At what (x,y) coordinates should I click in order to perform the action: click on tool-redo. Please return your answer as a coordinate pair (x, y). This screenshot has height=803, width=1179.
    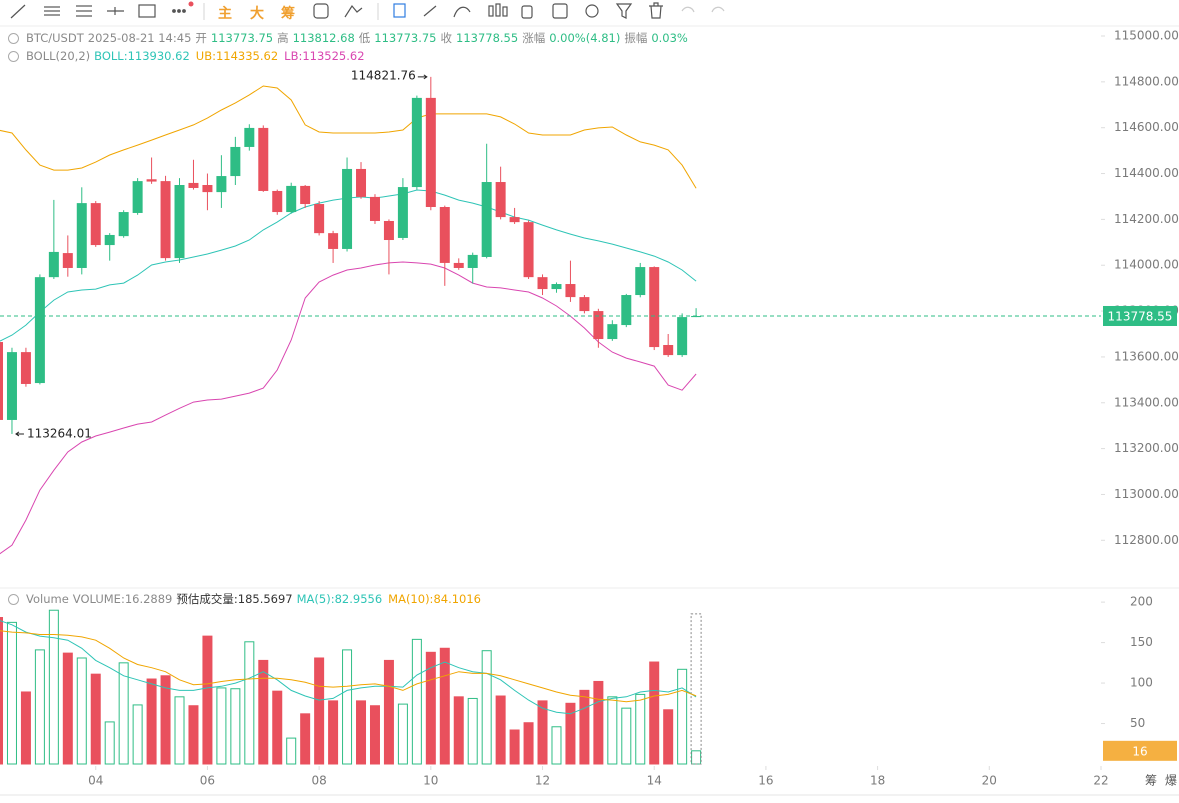
    Looking at the image, I should click on (718, 9).